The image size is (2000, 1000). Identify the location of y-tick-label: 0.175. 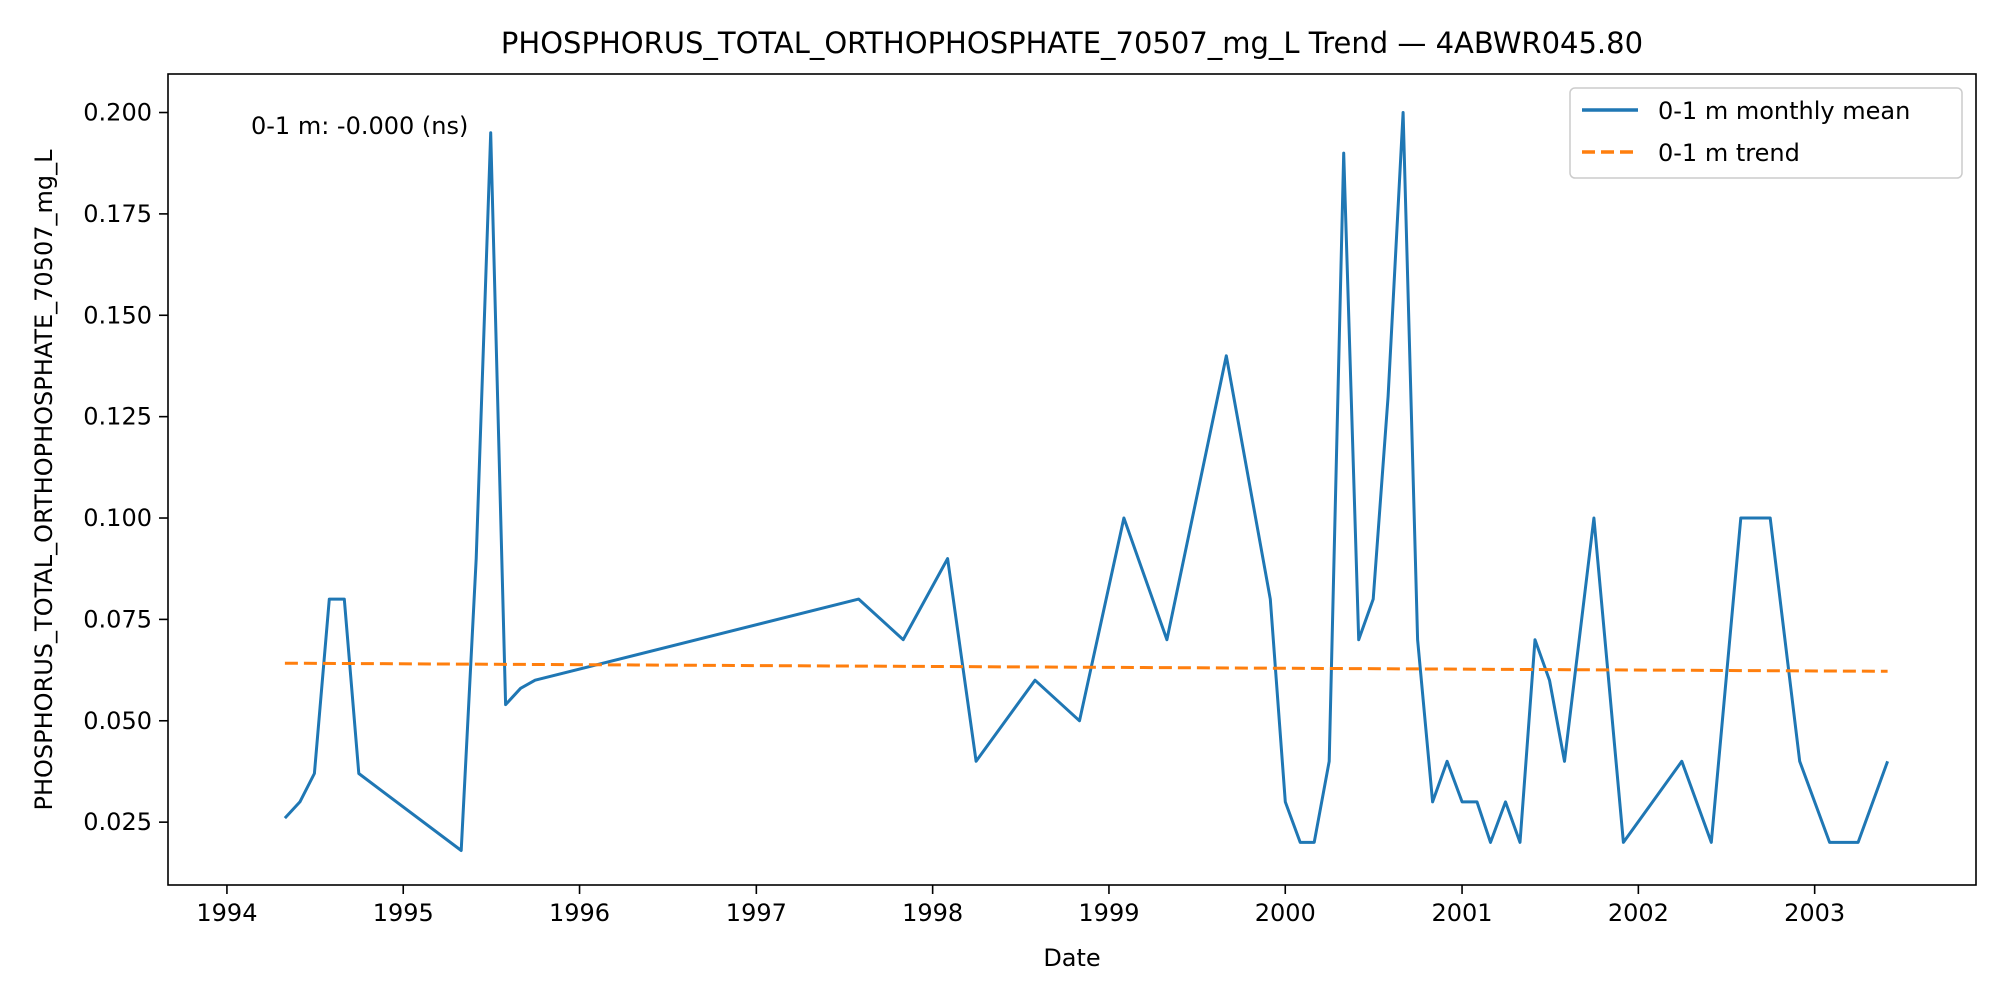
(117, 214).